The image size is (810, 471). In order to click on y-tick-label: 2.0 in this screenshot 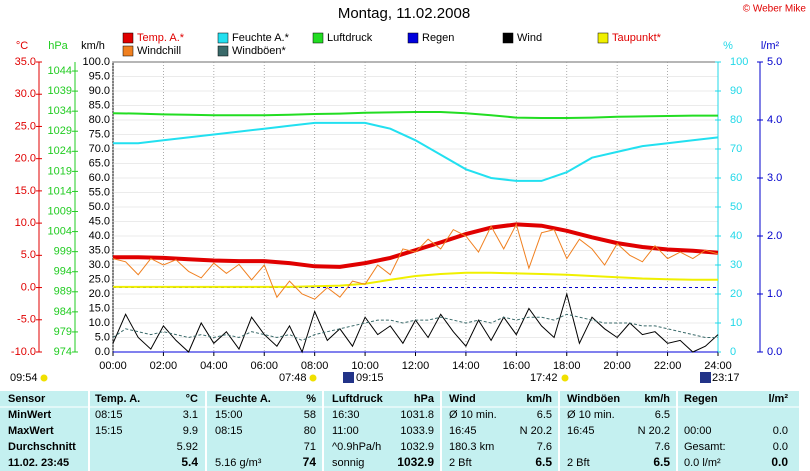, I will do `click(774, 236)`.